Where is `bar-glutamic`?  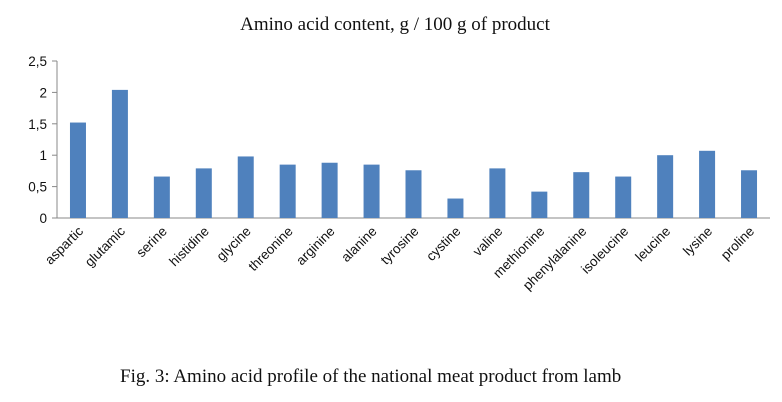 bar-glutamic is located at coordinates (119, 153).